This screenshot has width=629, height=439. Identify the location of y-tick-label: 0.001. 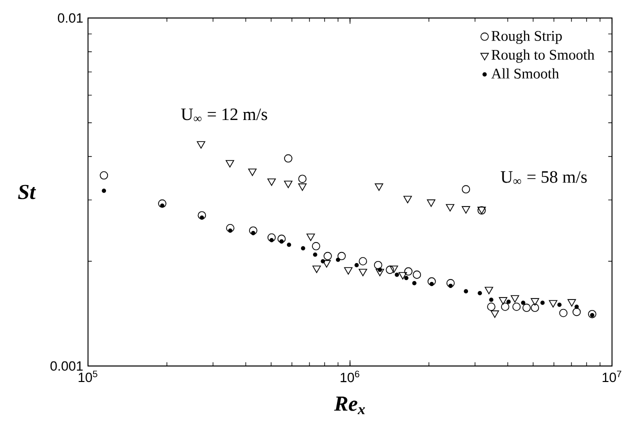
(66, 366).